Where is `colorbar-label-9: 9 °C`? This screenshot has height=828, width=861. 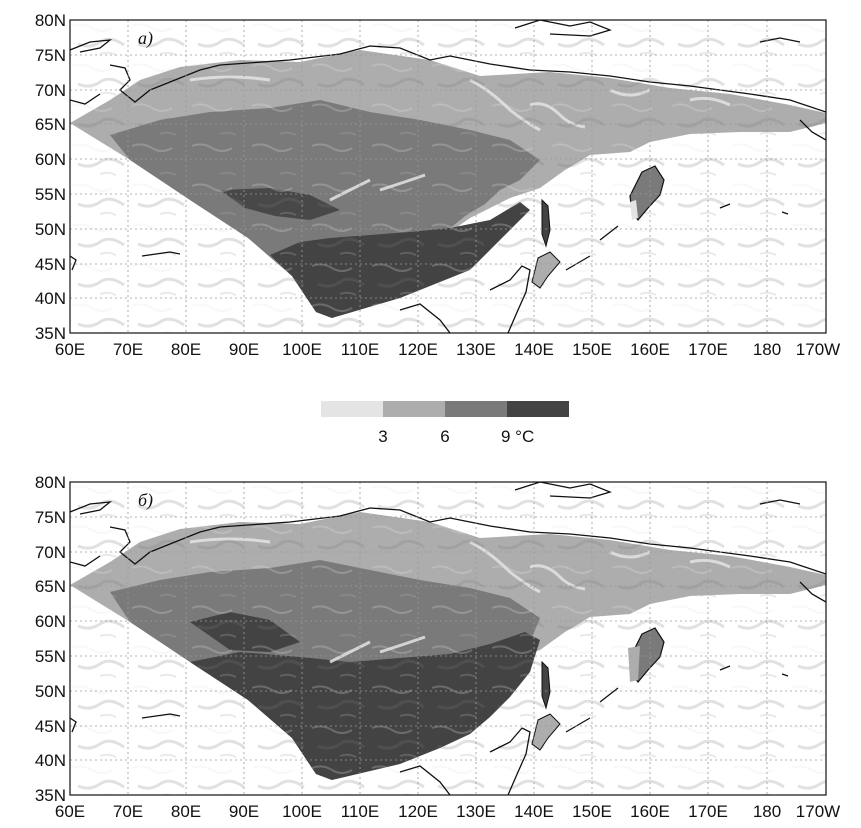 colorbar-label-9: 9 °C is located at coordinates (517, 436).